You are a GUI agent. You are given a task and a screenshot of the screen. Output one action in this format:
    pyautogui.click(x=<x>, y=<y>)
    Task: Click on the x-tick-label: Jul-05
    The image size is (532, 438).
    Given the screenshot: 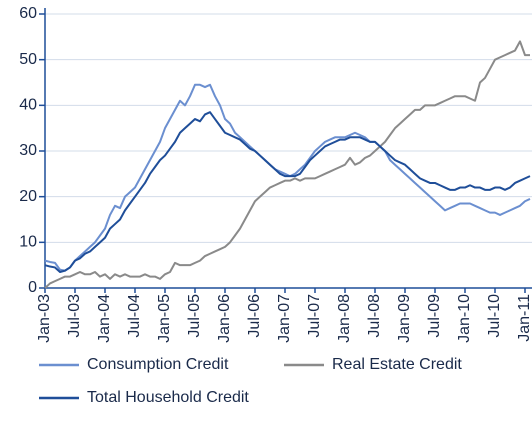 What is the action you would take?
    pyautogui.click(x=194, y=316)
    